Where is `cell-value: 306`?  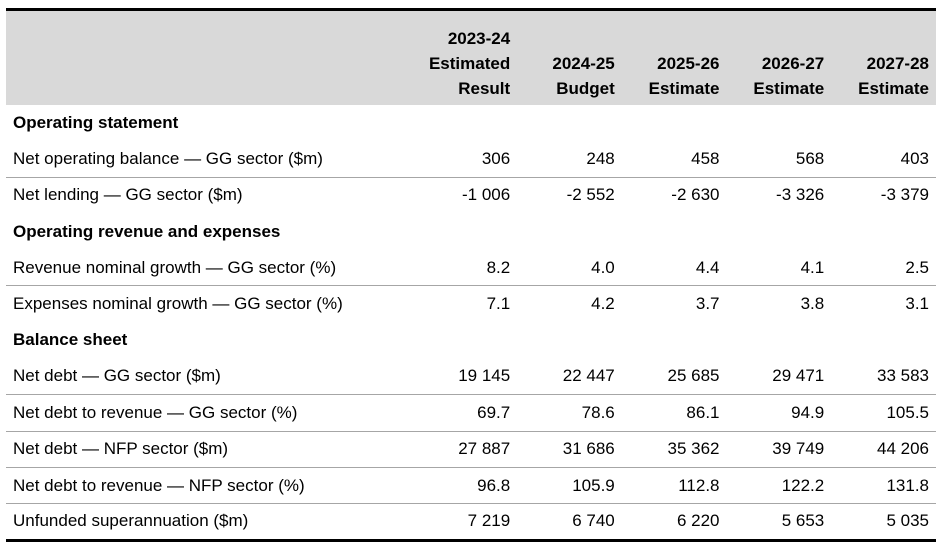
cell-value: 306 is located at coordinates (496, 158).